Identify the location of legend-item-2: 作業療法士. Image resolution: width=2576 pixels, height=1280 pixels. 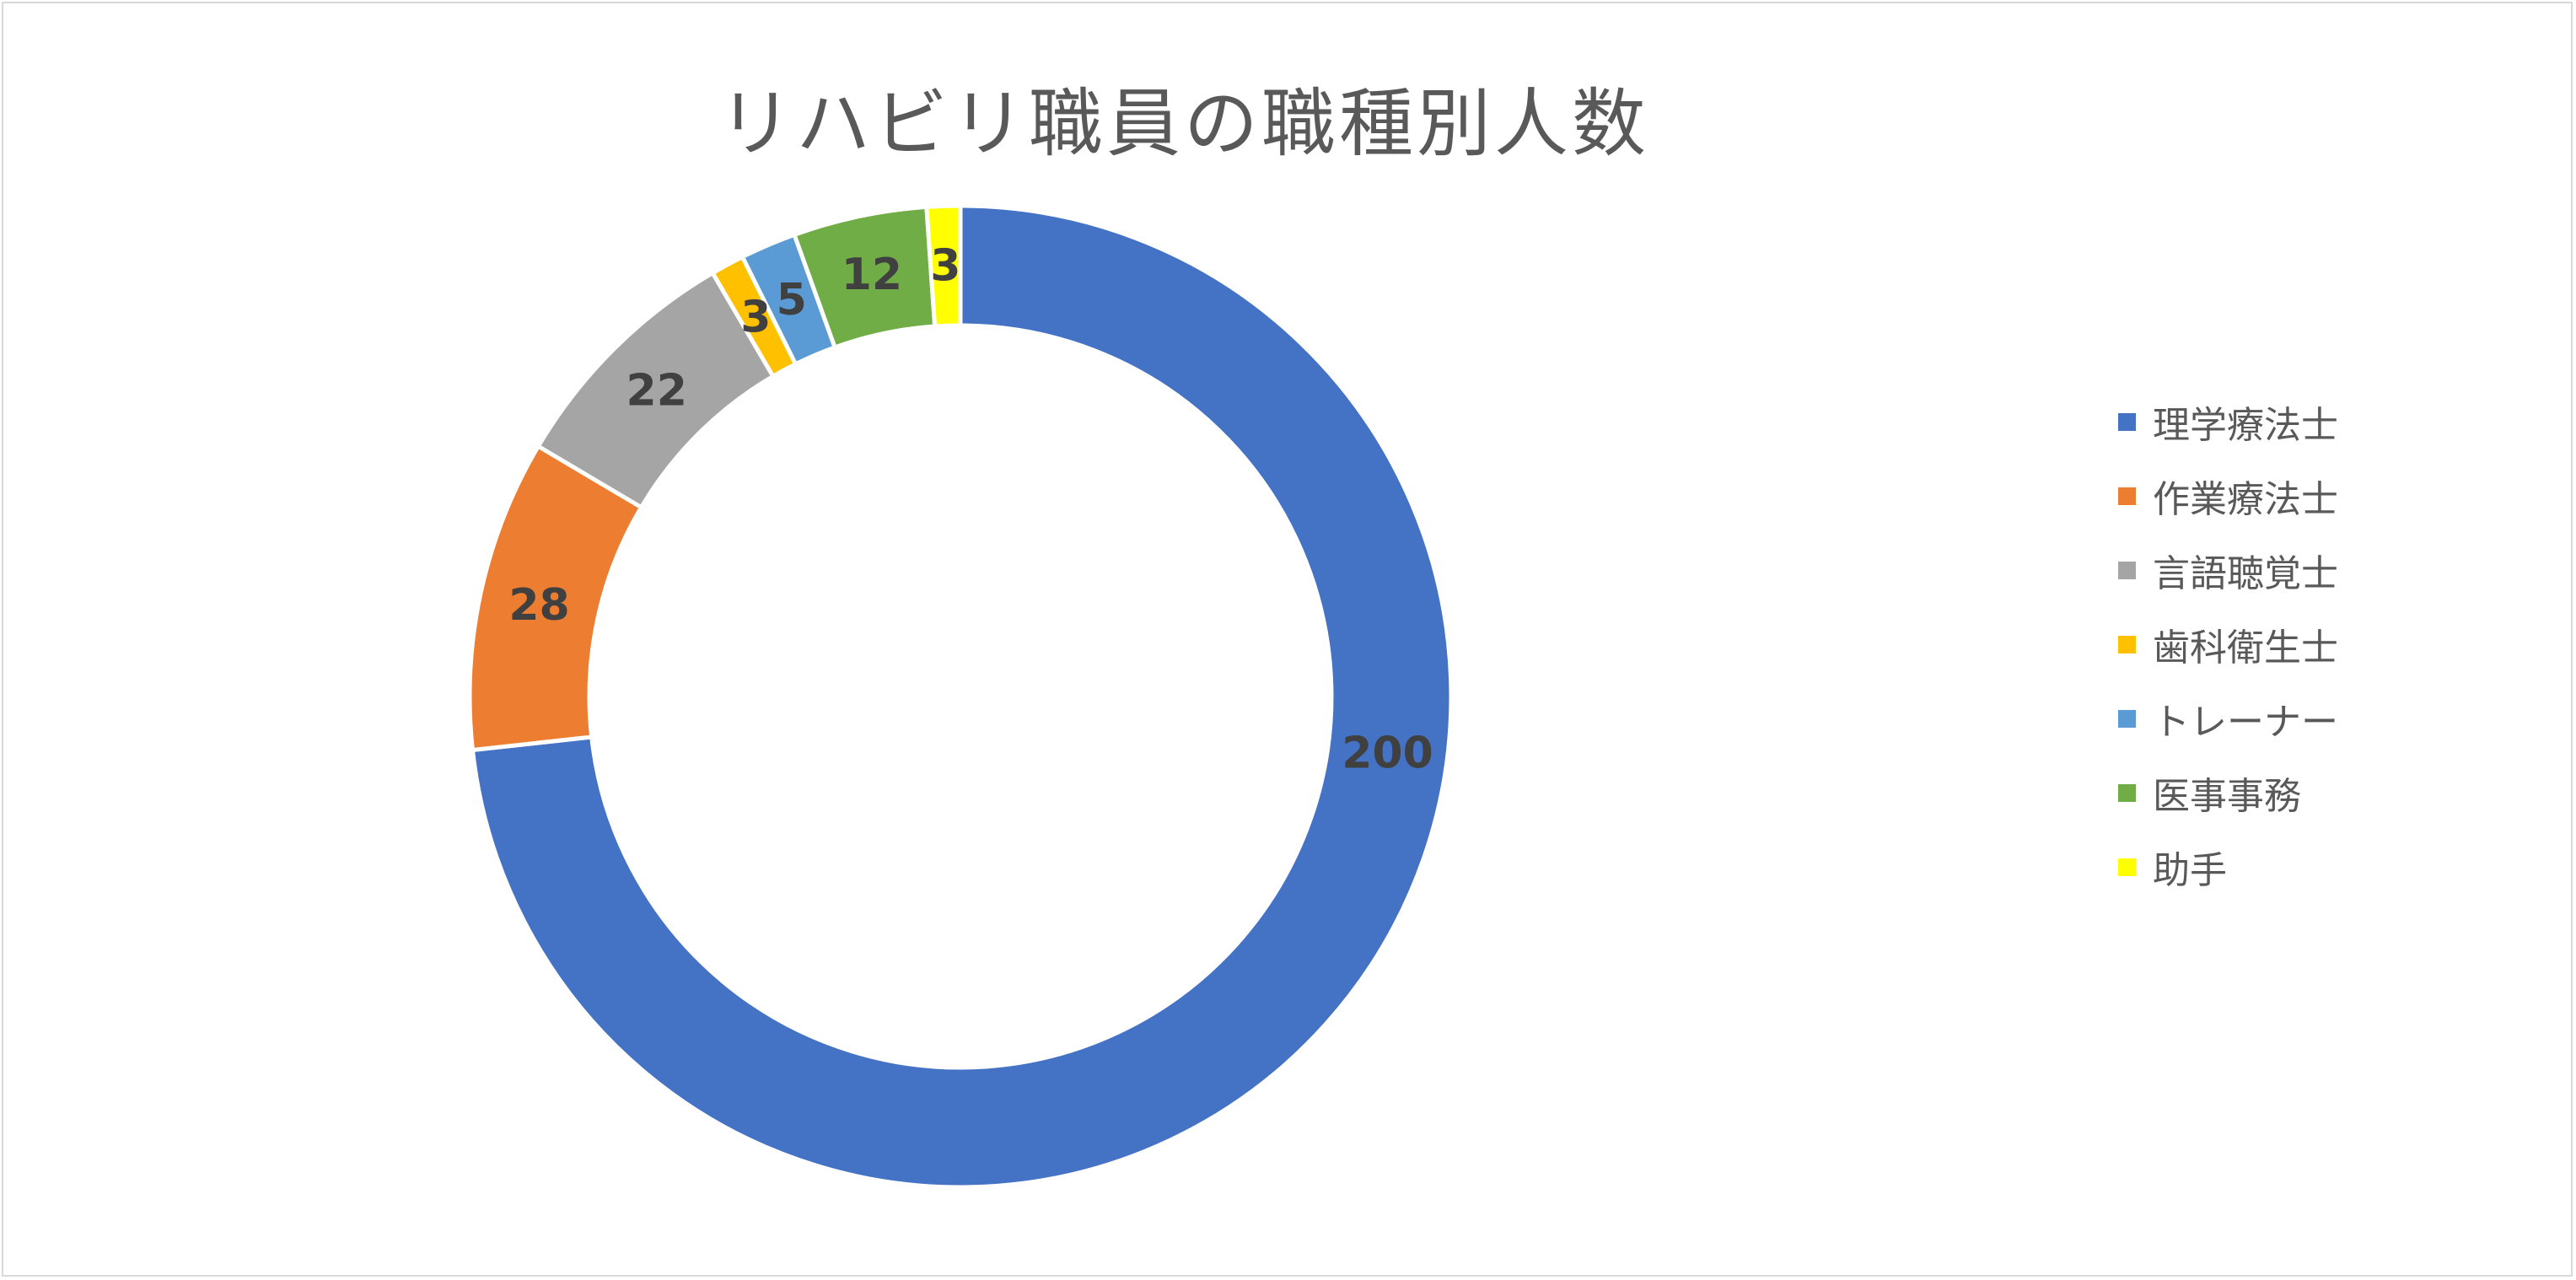
(2228, 496).